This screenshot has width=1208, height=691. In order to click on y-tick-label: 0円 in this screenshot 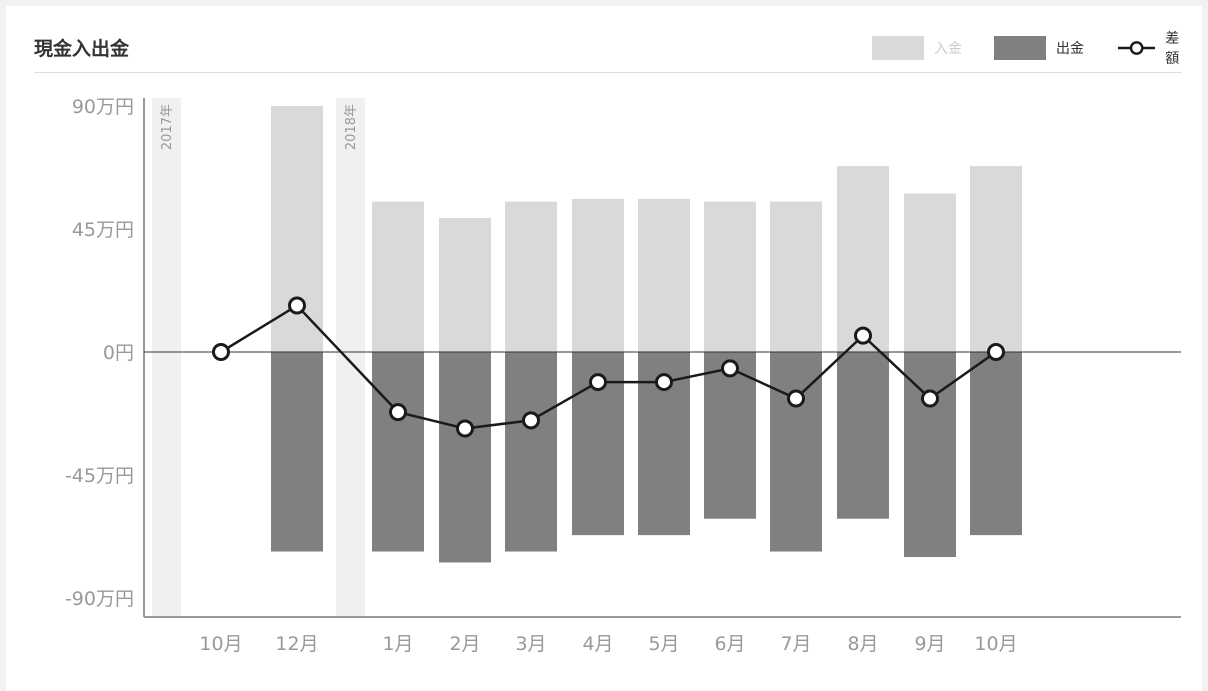, I will do `click(118, 353)`.